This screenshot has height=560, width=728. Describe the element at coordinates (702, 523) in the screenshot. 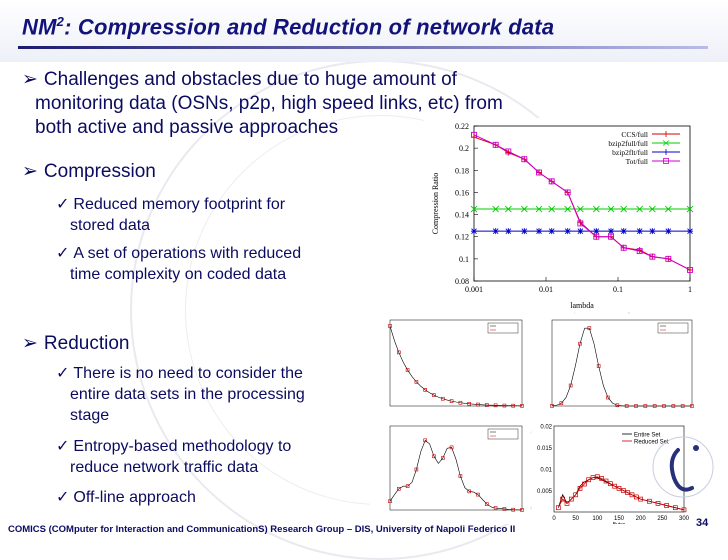

I see `page-number: 34` at that location.